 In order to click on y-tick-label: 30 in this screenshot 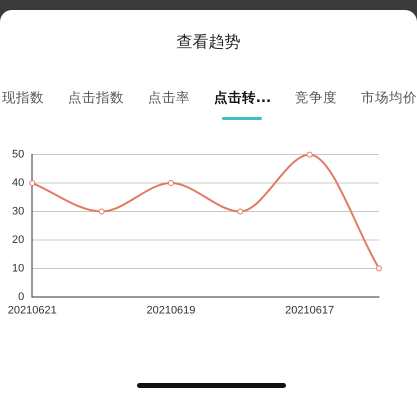, I will do `click(18, 212)`.